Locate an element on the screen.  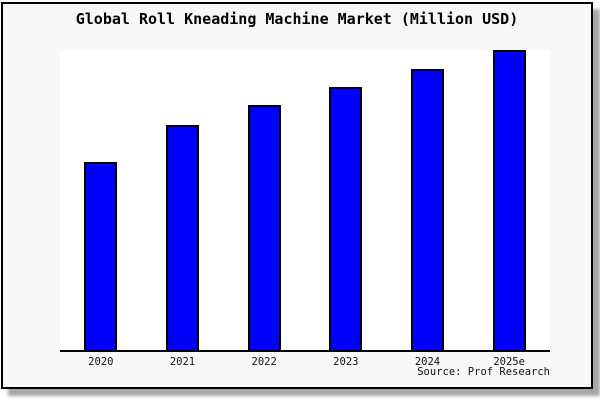
bar-2025e is located at coordinates (509, 200).